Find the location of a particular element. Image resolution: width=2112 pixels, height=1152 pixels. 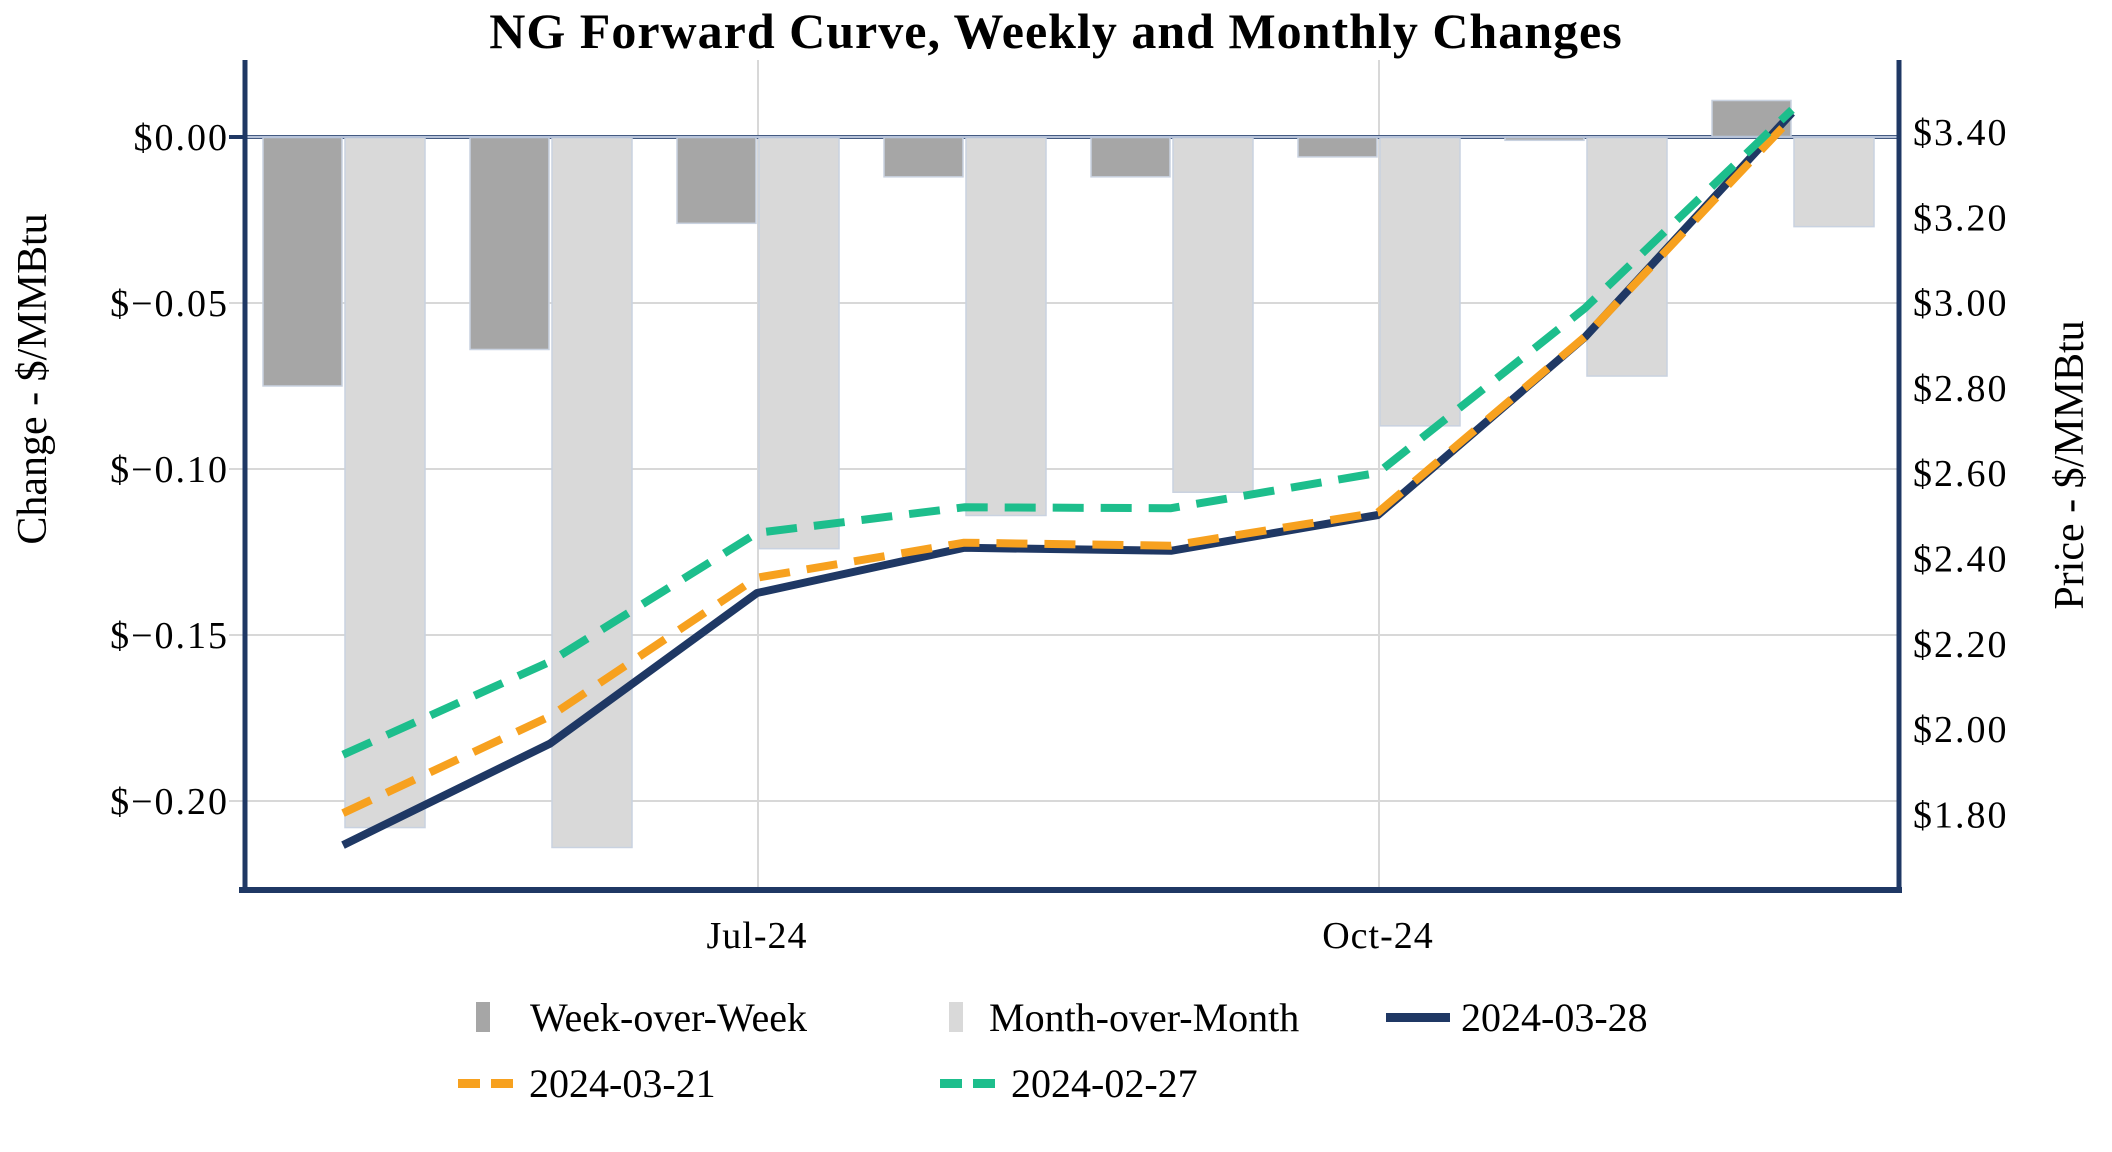

legend-label: 2024-02-27 is located at coordinates (1104, 1083).